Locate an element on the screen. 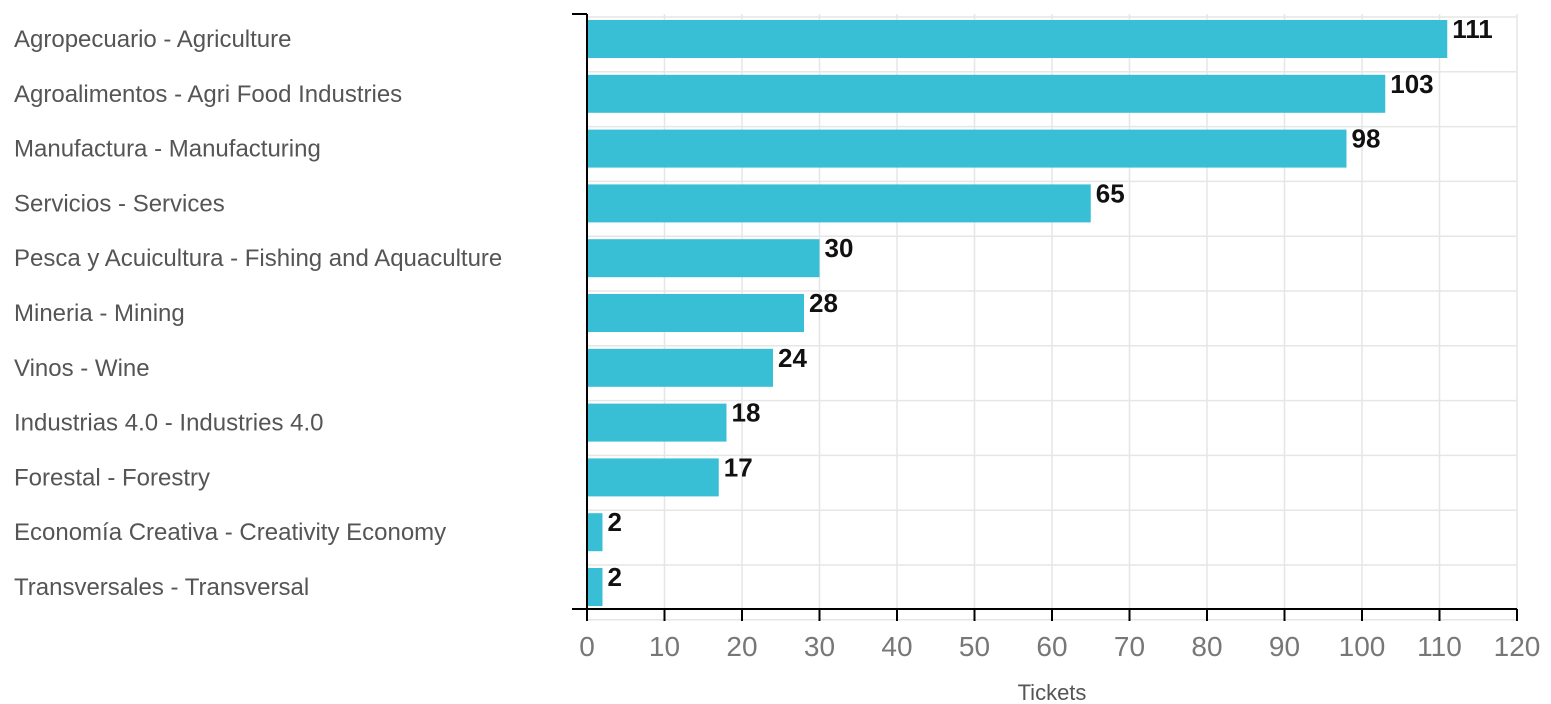 Image resolution: width=1551 pixels, height=704 pixels. category-label: Mineria - Mining is located at coordinates (99, 313).